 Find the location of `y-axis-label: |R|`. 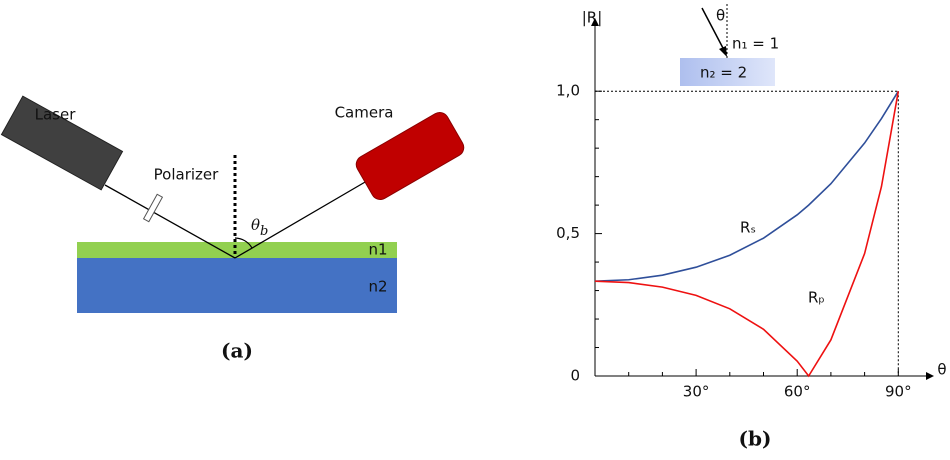

y-axis-label: |R| is located at coordinates (592, 18).